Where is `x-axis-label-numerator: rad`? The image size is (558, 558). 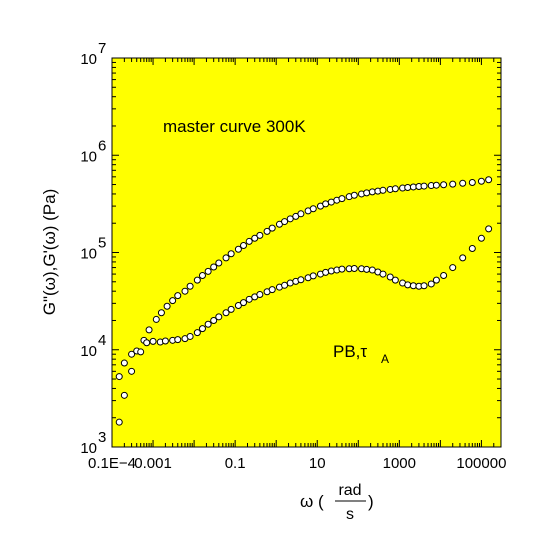 x-axis-label-numerator: rad is located at coordinates (349, 490).